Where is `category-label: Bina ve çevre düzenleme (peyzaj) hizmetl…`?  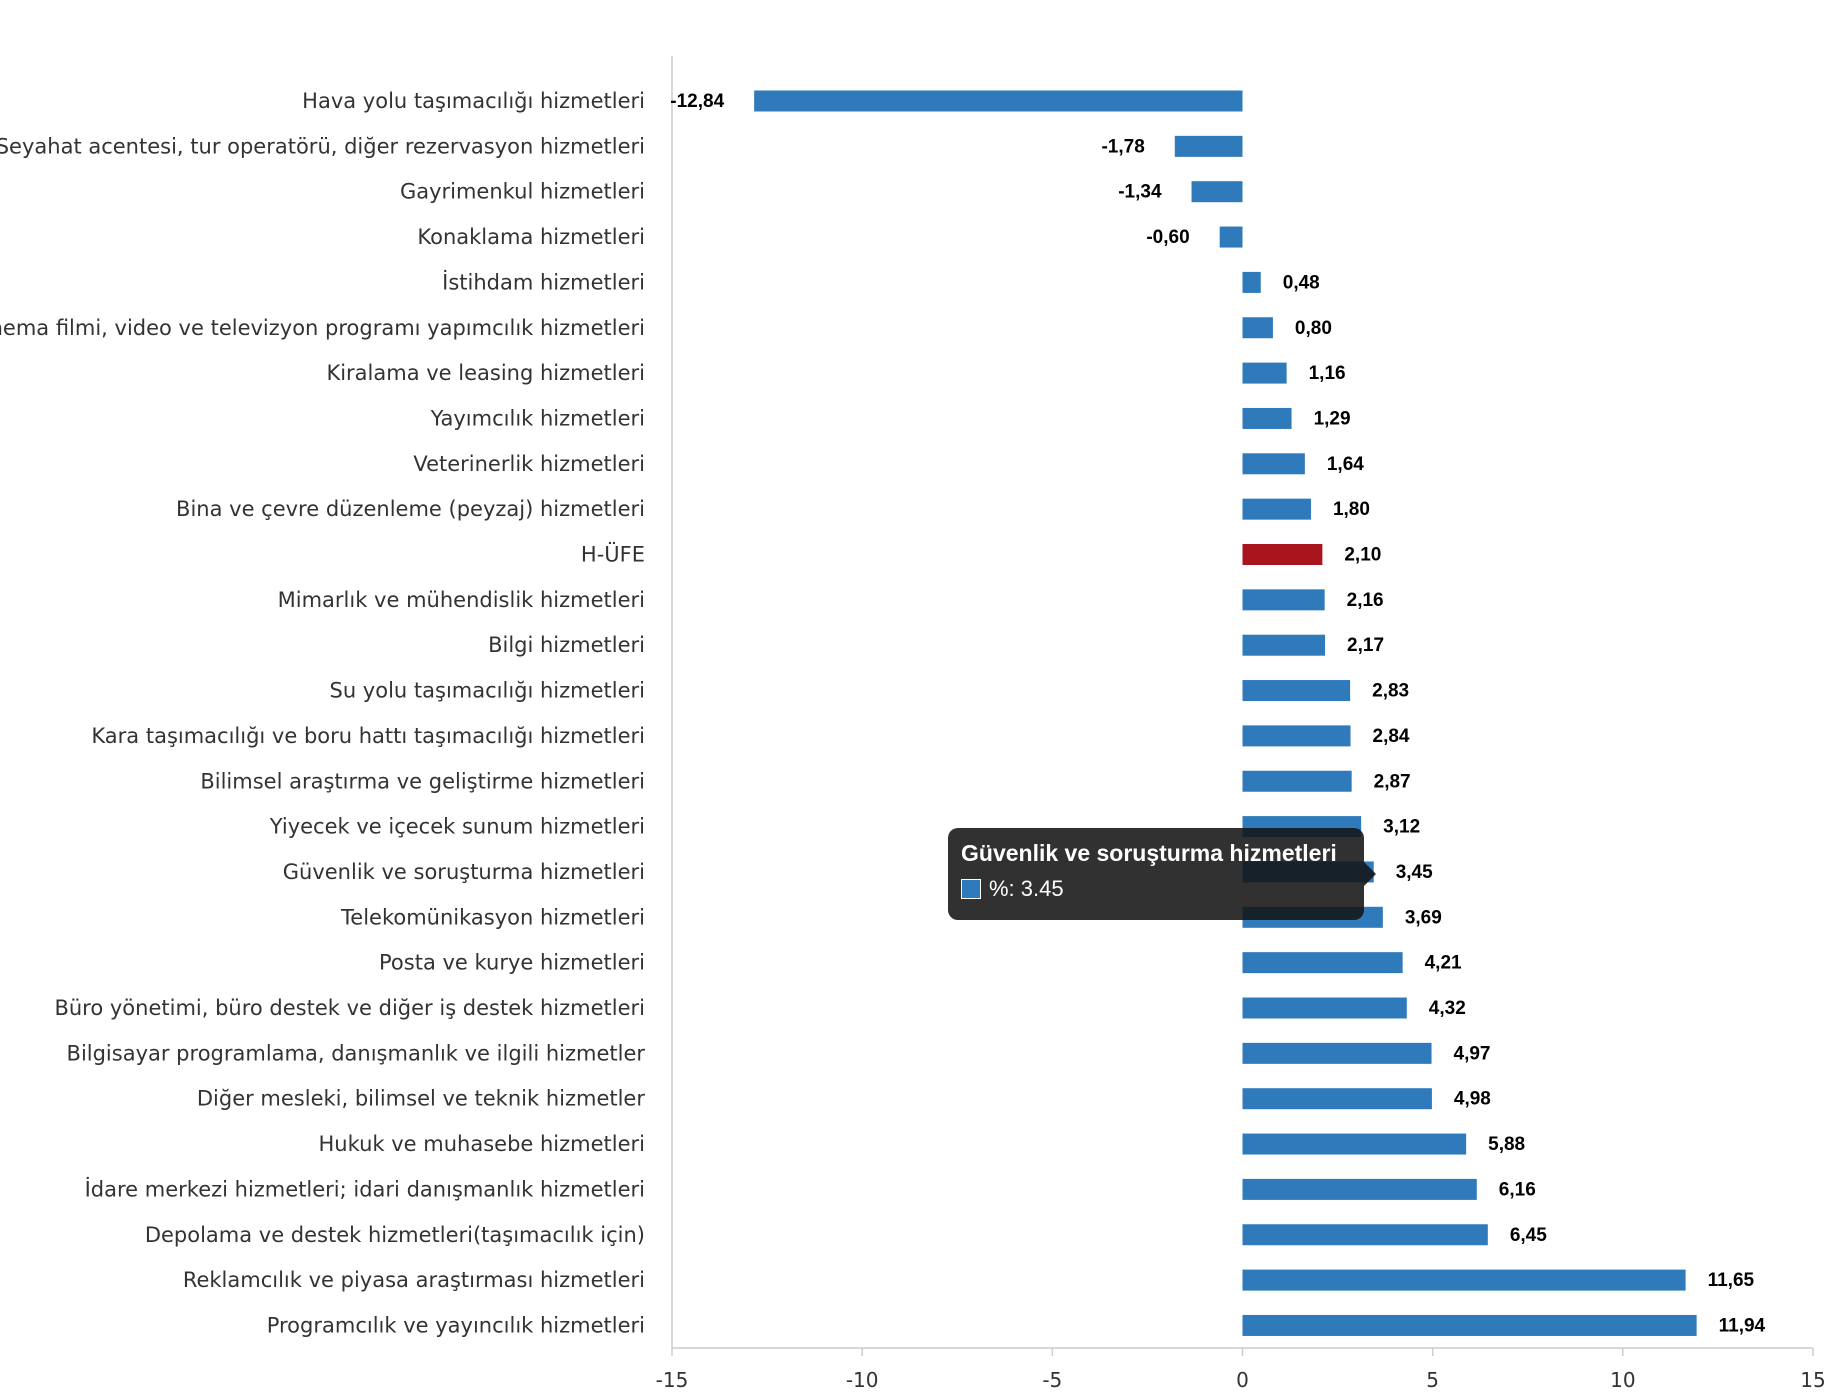
category-label: Bina ve çevre düzenleme (peyzaj) hizmetl… is located at coordinates (410, 509).